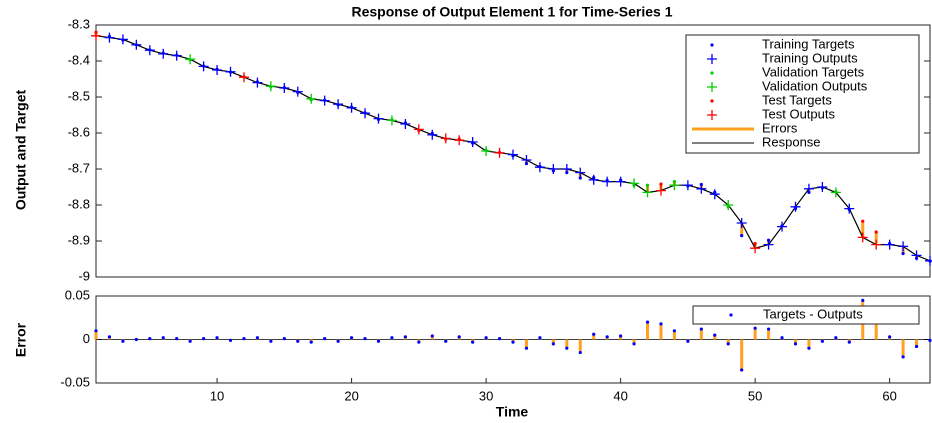  I want to click on y-tick-label: -8.4, so click(79, 59).